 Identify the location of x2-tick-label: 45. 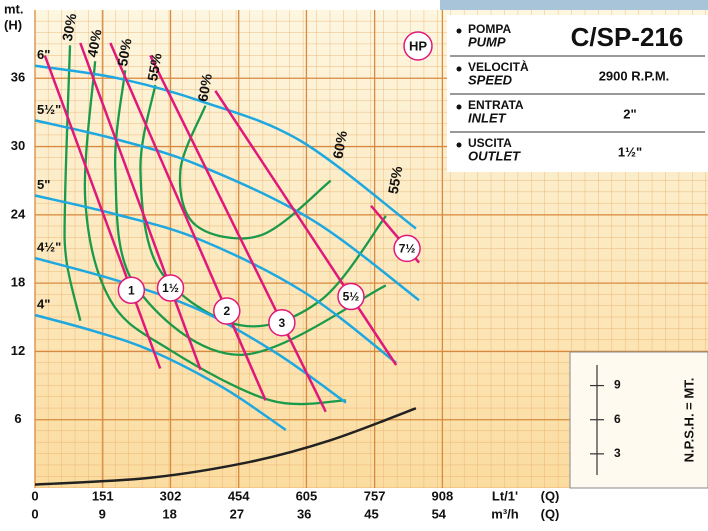
(371, 513).